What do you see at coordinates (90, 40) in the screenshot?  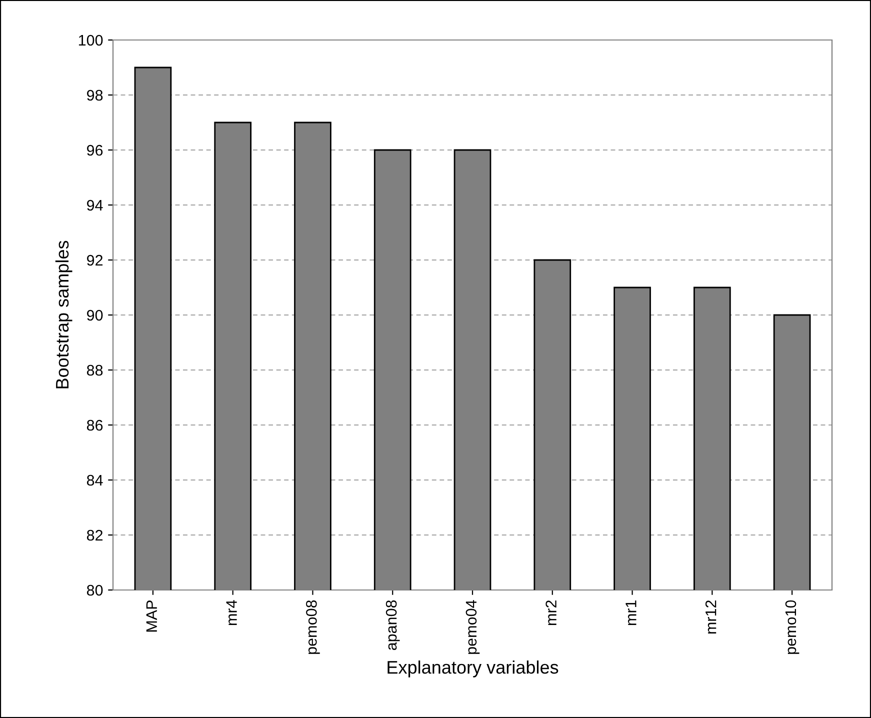 I see `y-tick-label: 100` at bounding box center [90, 40].